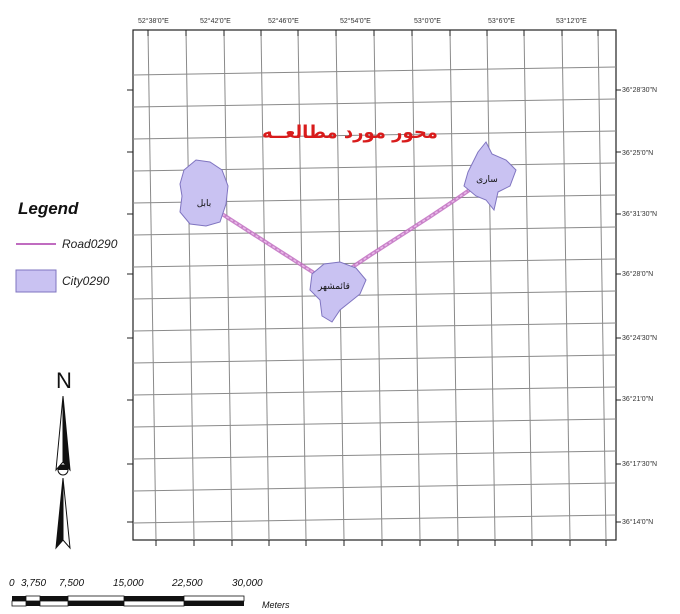 Image resolution: width=680 pixels, height=614 pixels. What do you see at coordinates (501, 21) in the screenshot?
I see `longitude-label: 53°6'0"E` at bounding box center [501, 21].